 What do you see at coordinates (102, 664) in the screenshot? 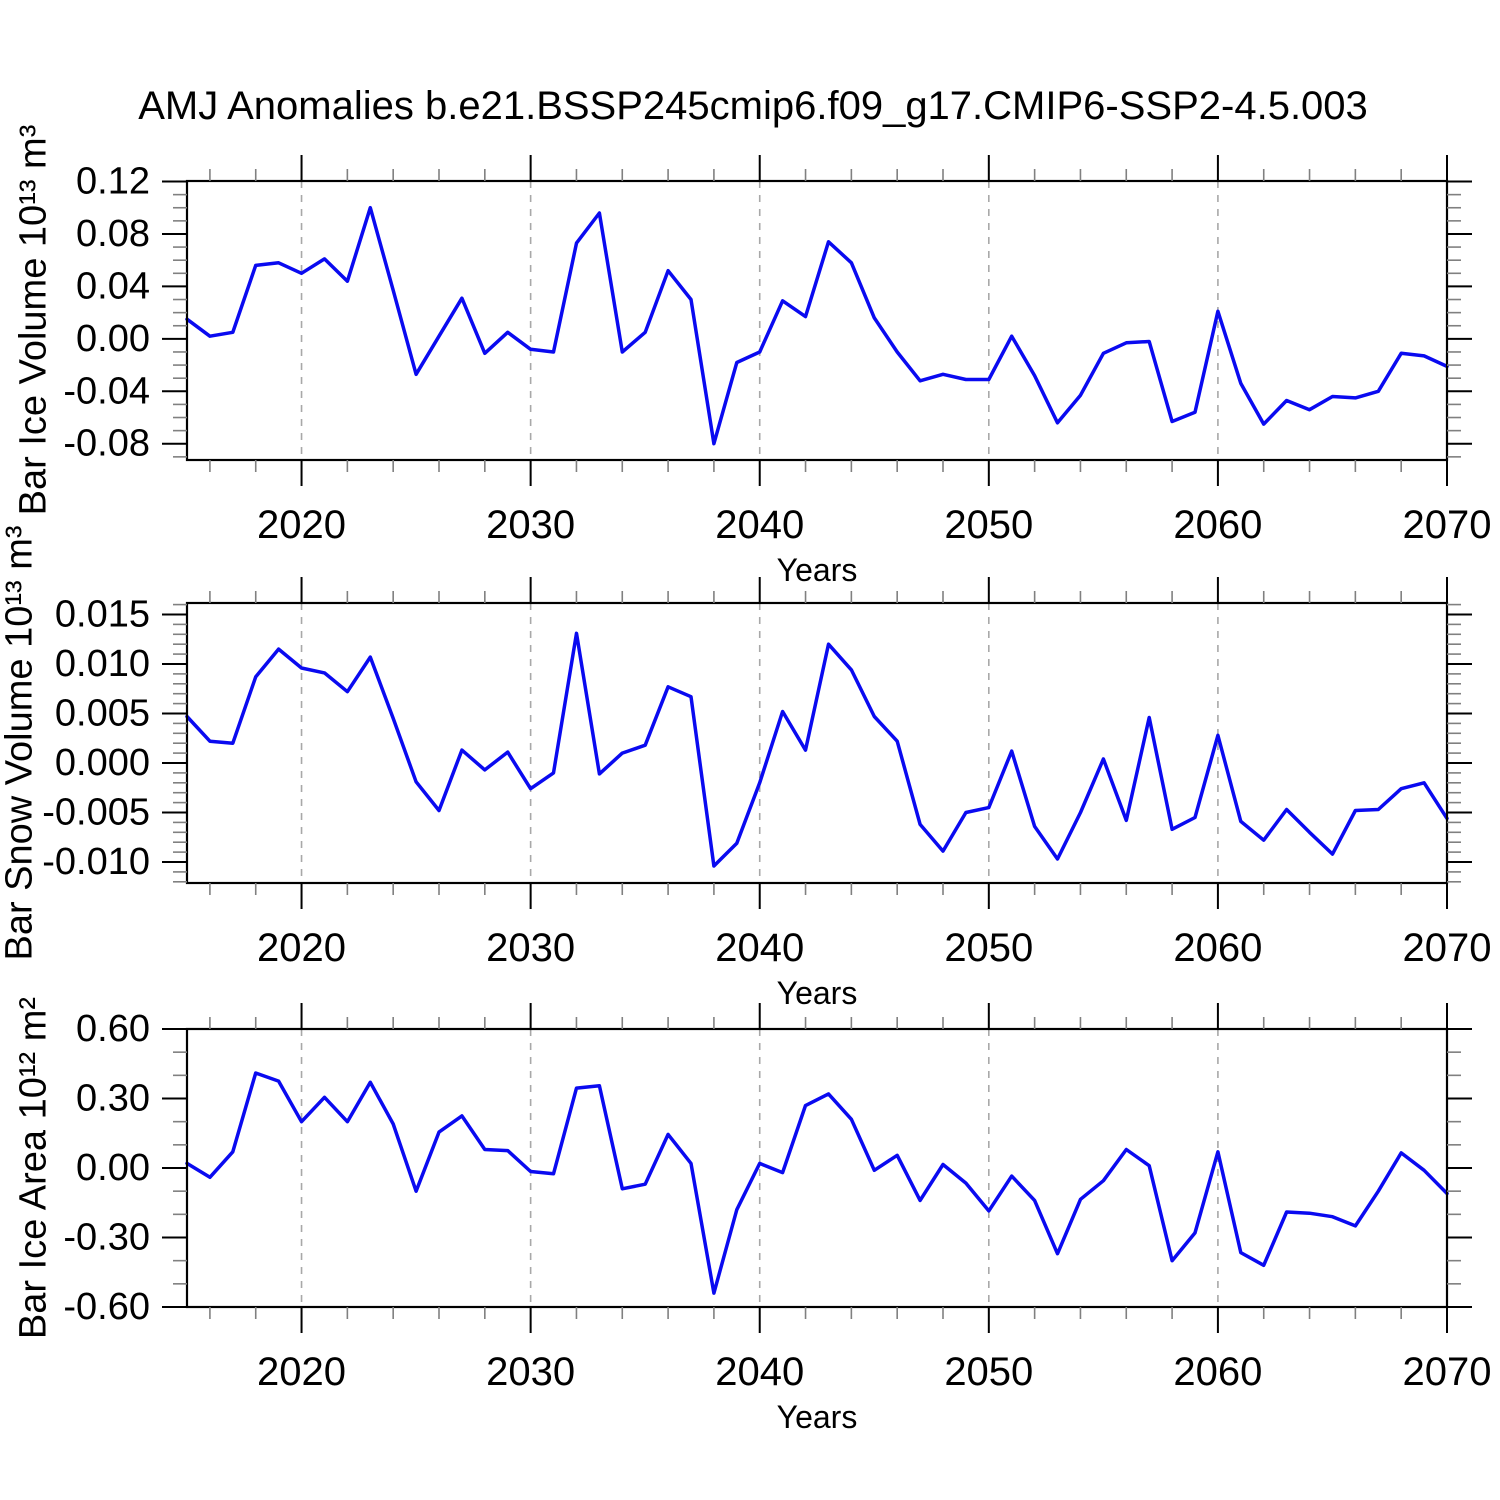
I see `y-tick-label: 0.010` at bounding box center [102, 664].